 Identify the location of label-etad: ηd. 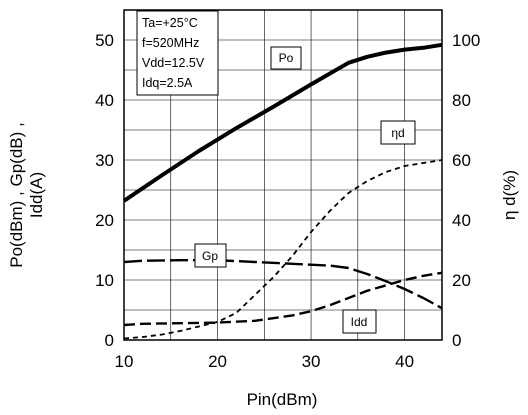
(398, 132).